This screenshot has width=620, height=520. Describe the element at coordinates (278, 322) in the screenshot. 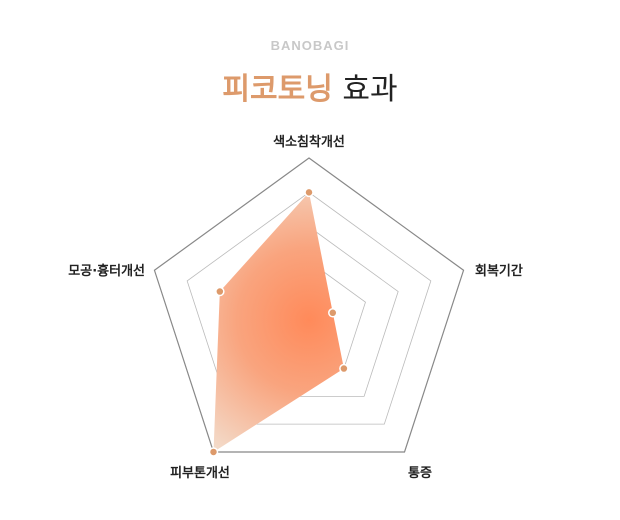

I see `data-area` at that location.